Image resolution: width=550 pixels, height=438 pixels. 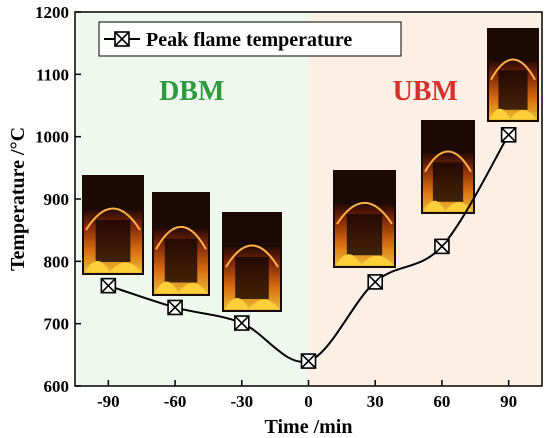 What do you see at coordinates (308, 401) in the screenshot?
I see `x-tick-label: 0` at bounding box center [308, 401].